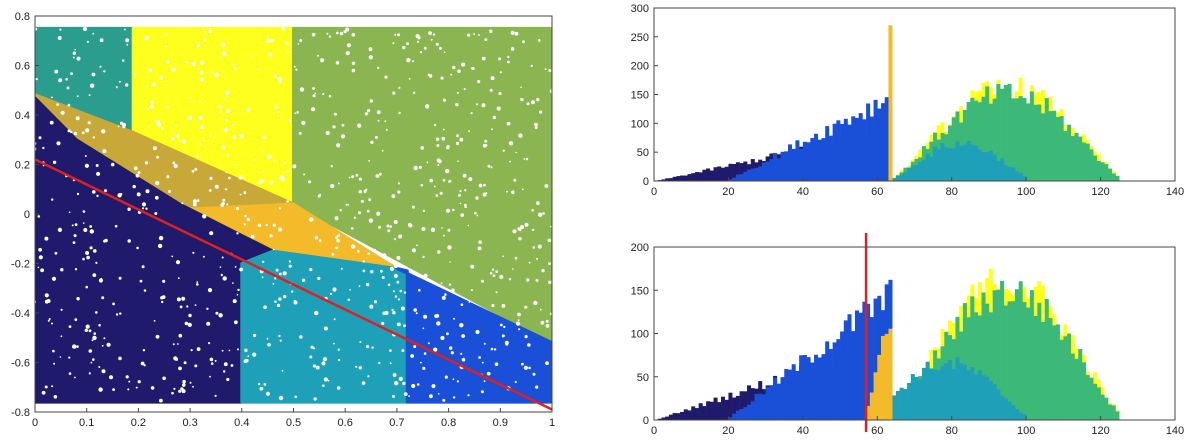 Image resolution: width=1192 pixels, height=441 pixels. I want to click on hist-bottom-y-tick-label: 150, so click(640, 291).